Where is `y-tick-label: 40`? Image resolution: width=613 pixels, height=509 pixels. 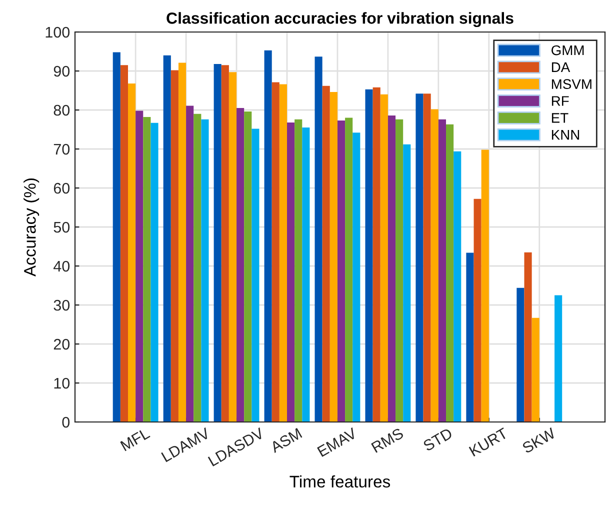
y-tick-label: 40 is located at coordinates (62, 266).